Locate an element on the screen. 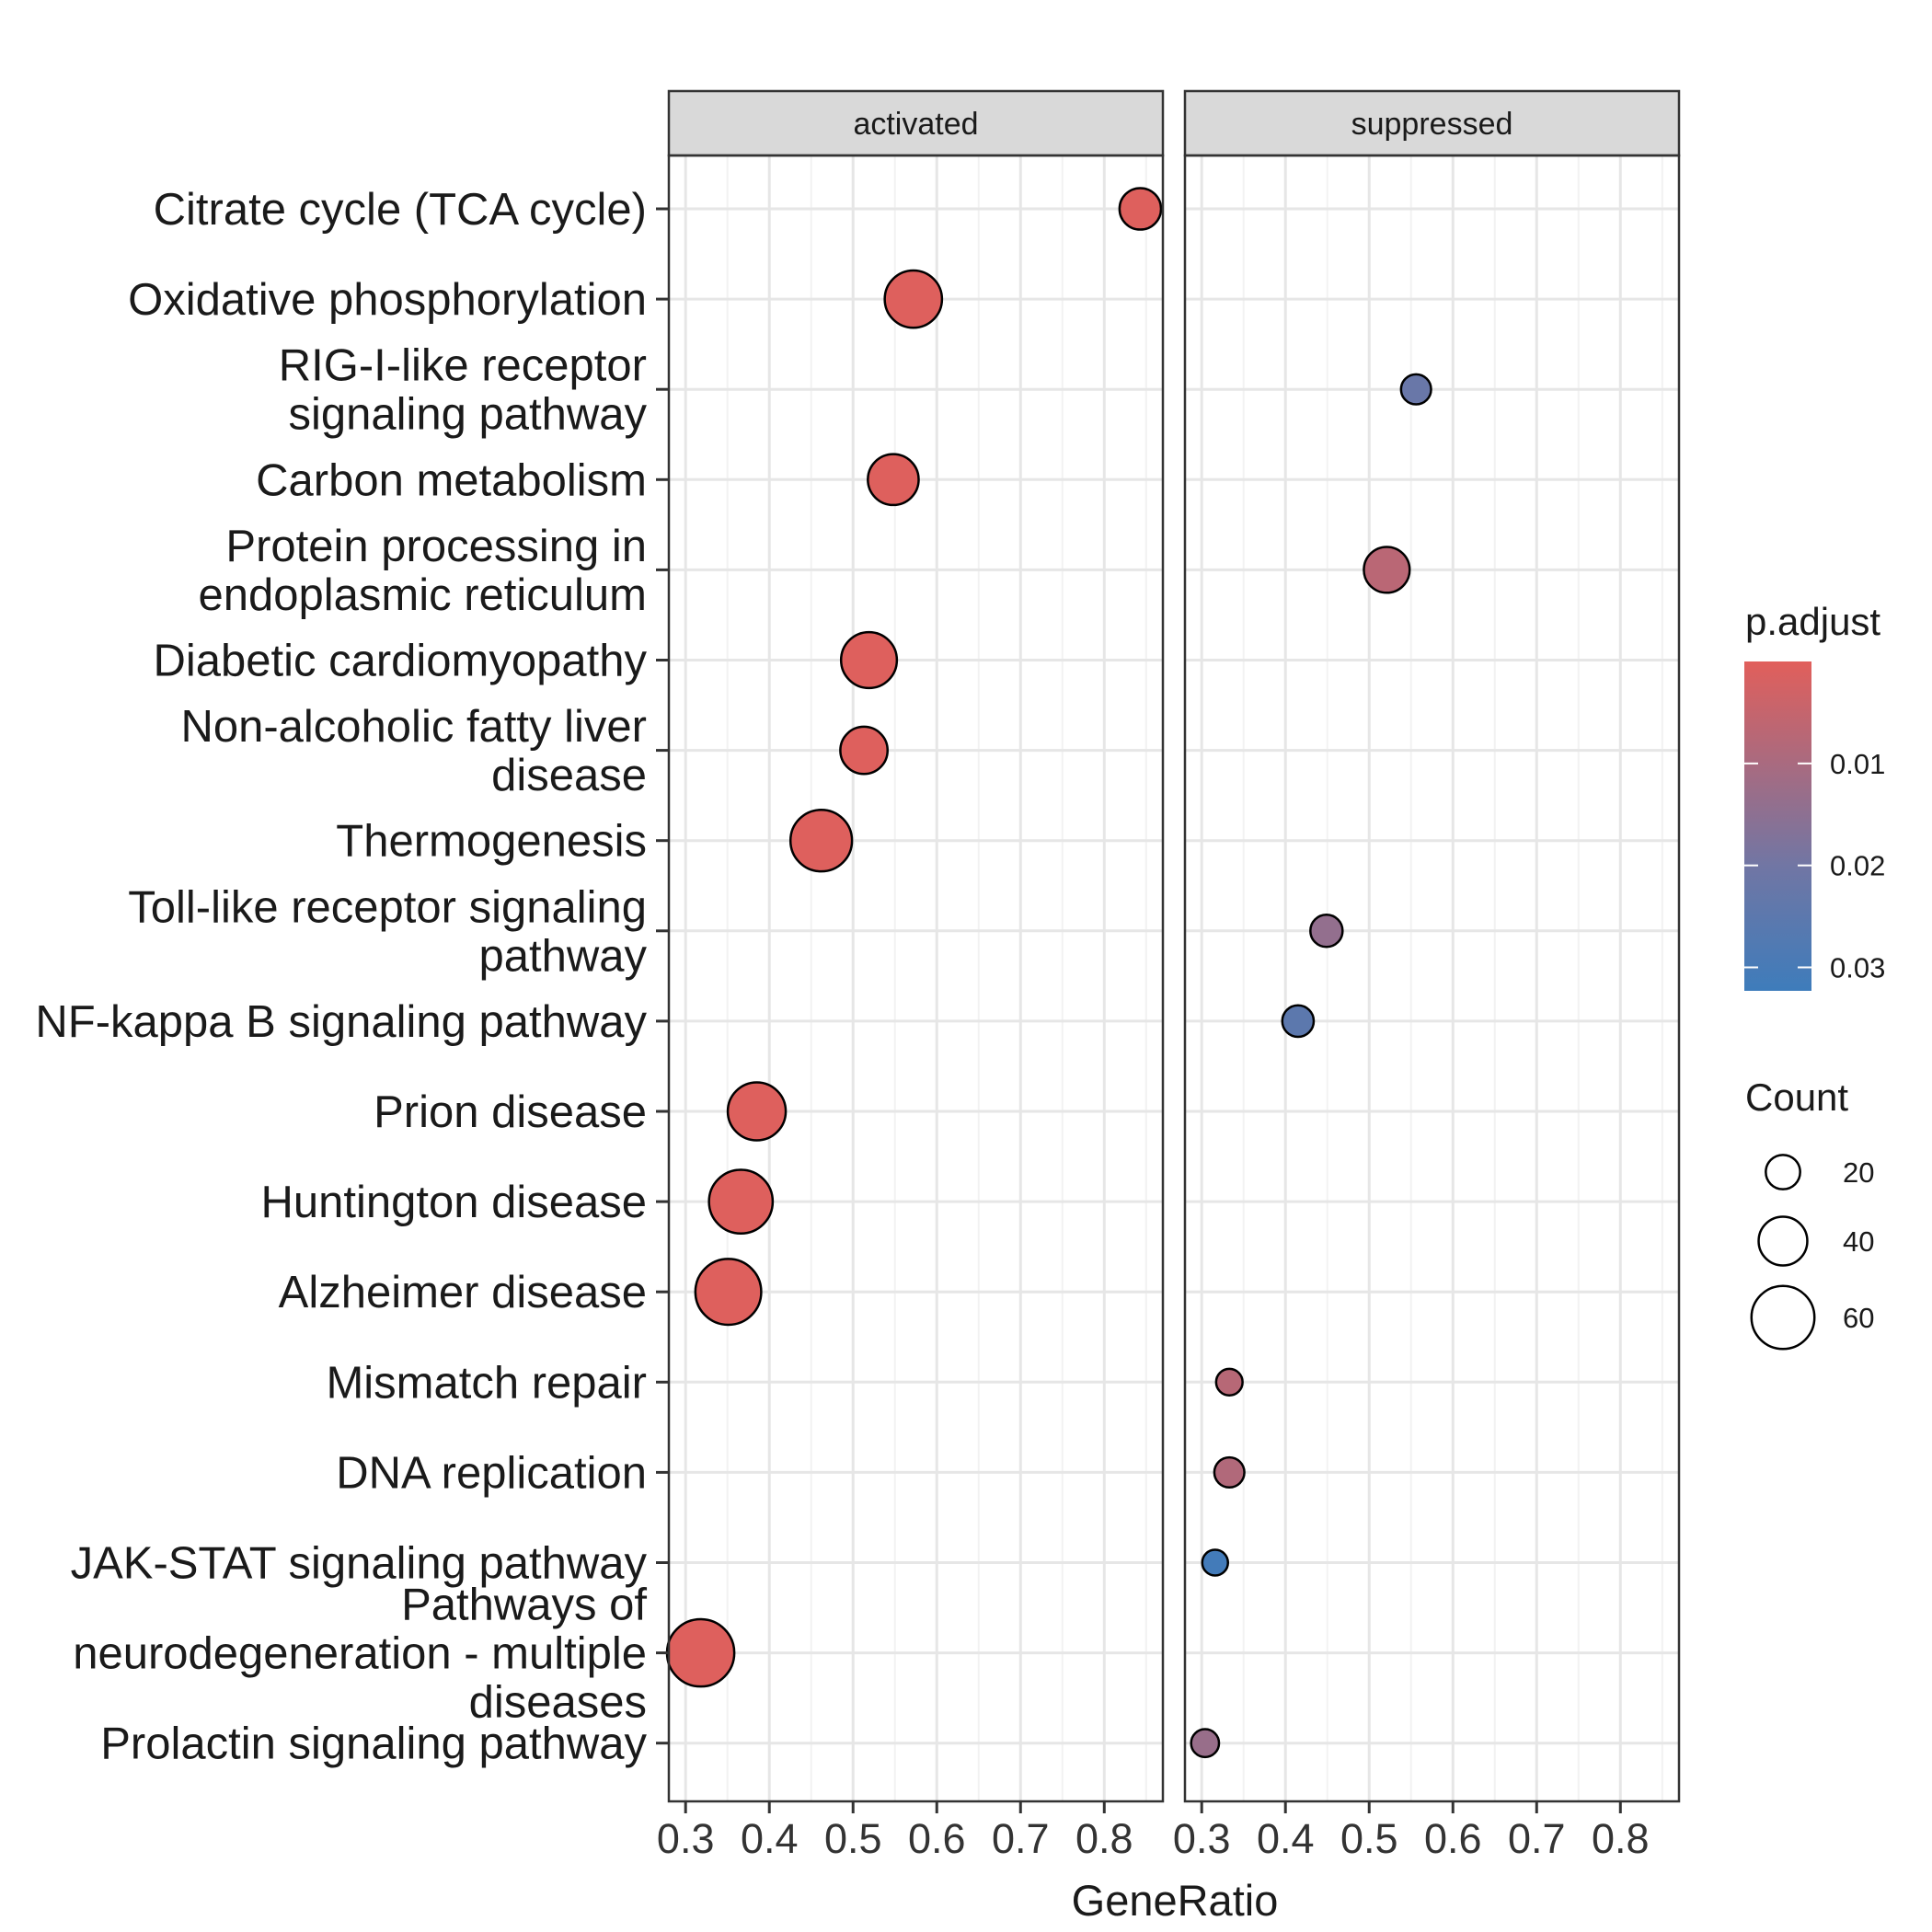 This screenshot has width=1932, height=1932. category-label: RIG-I-like receptor is located at coordinates (463, 366).